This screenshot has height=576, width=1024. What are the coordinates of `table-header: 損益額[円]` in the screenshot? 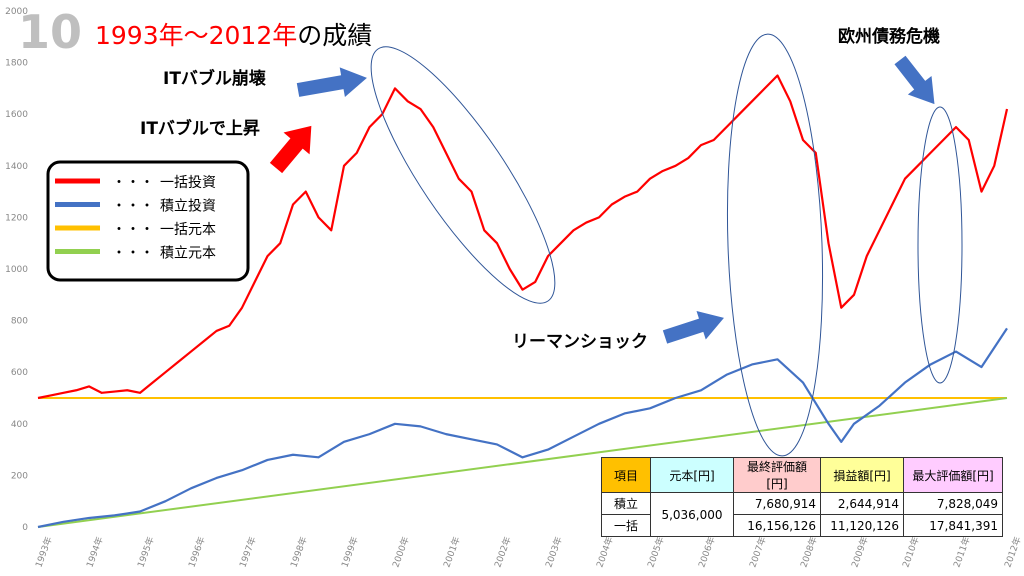 It's located at (862, 475).